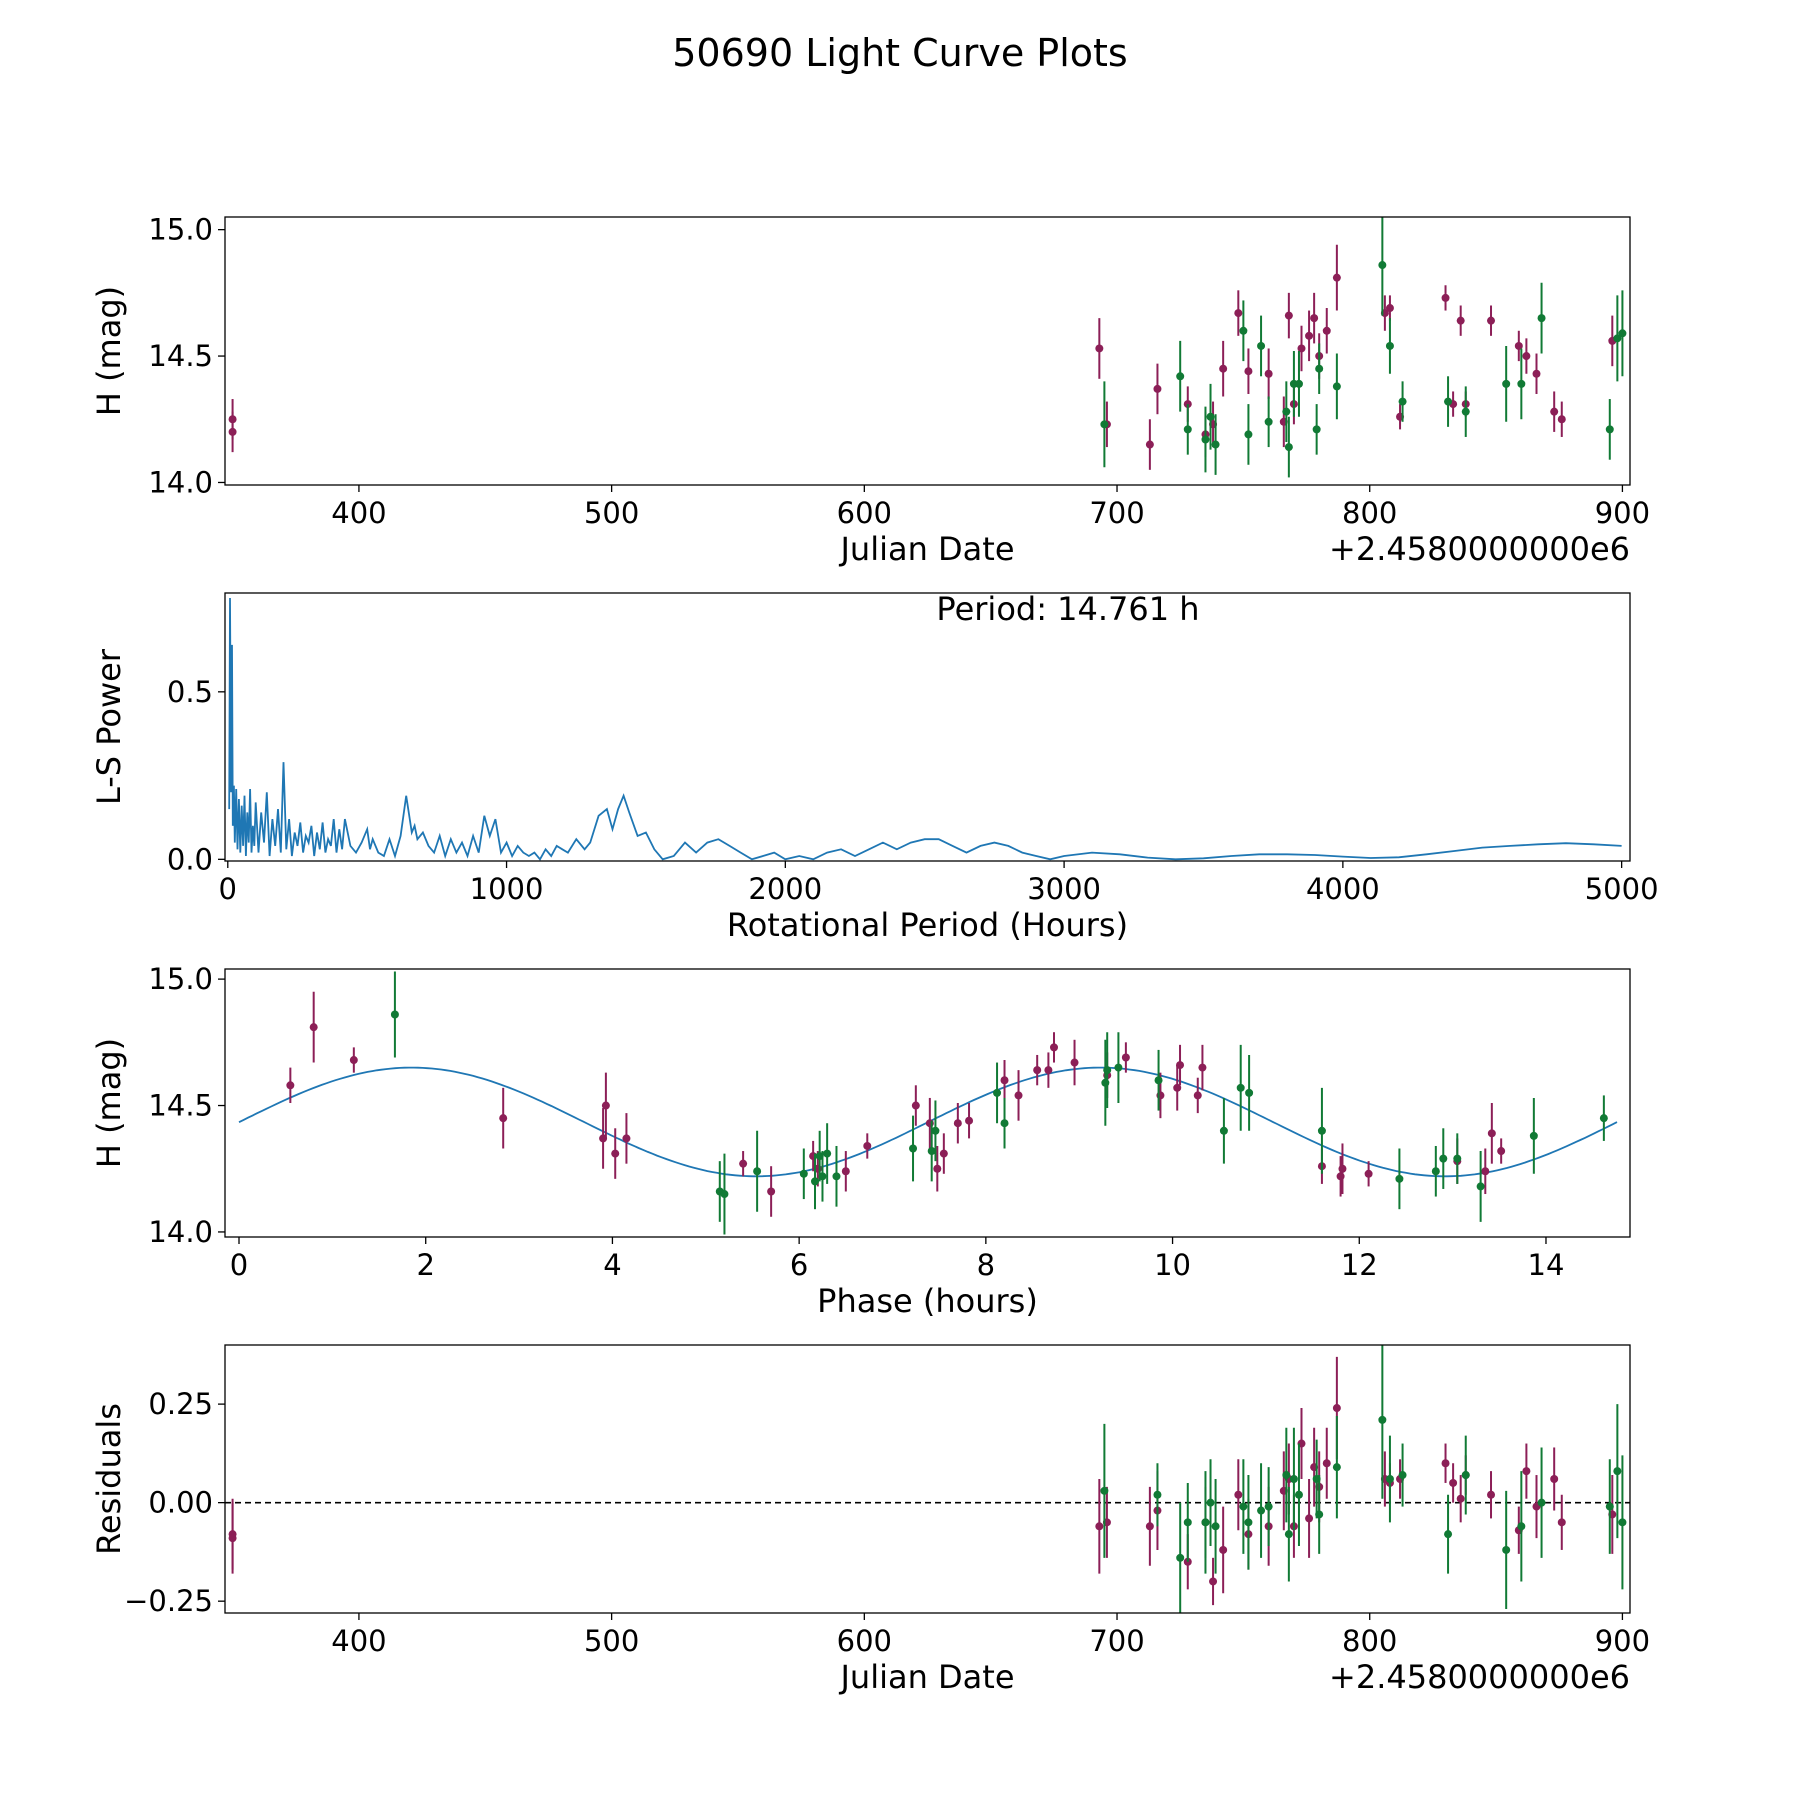 The width and height of the screenshot is (1800, 1800). I want to click on x-tick-label: 5000, so click(1622, 889).